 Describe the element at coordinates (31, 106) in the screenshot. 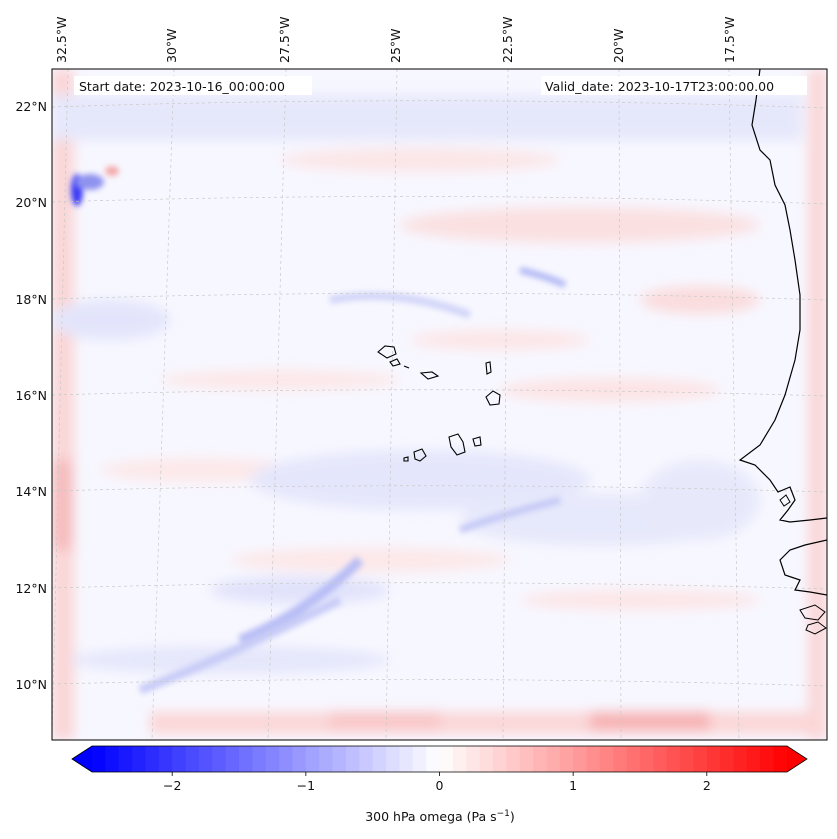

I see `lat-label: 22°N` at that location.